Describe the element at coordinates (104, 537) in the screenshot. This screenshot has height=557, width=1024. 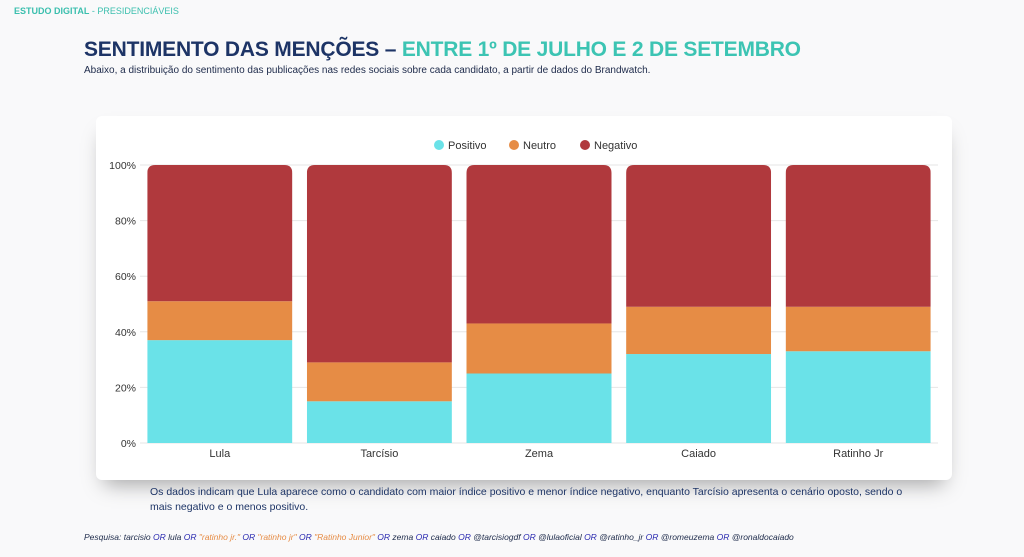
I see `search-label: Pesquisa:` at that location.